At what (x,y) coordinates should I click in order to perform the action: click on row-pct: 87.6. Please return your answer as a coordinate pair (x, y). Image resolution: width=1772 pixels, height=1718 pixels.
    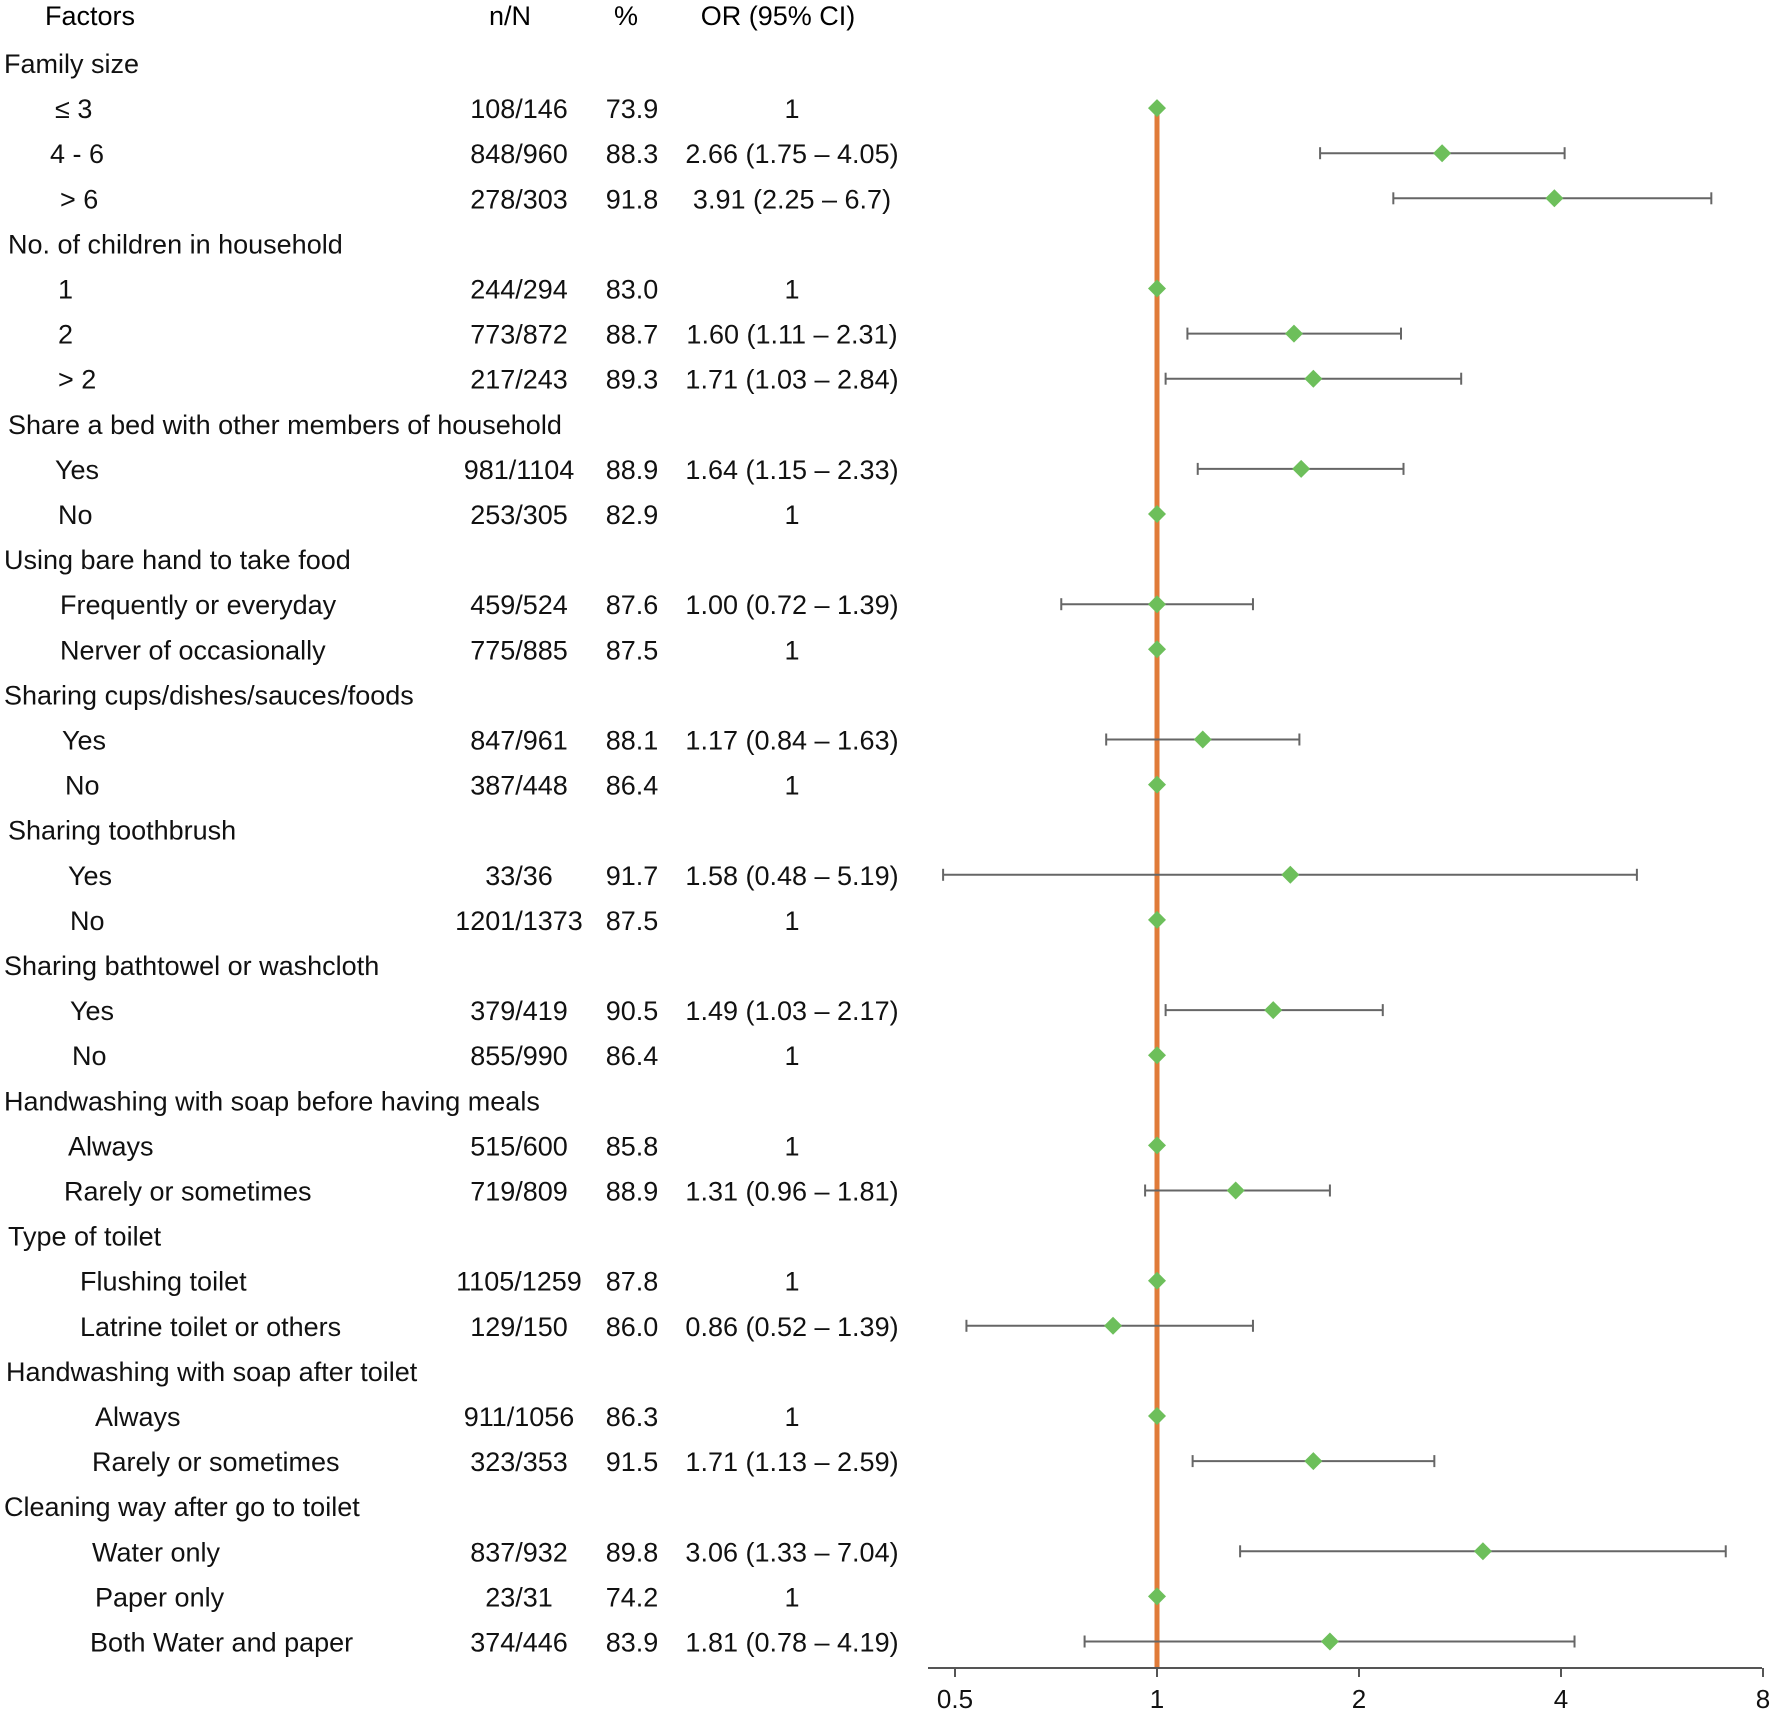
    Looking at the image, I should click on (632, 605).